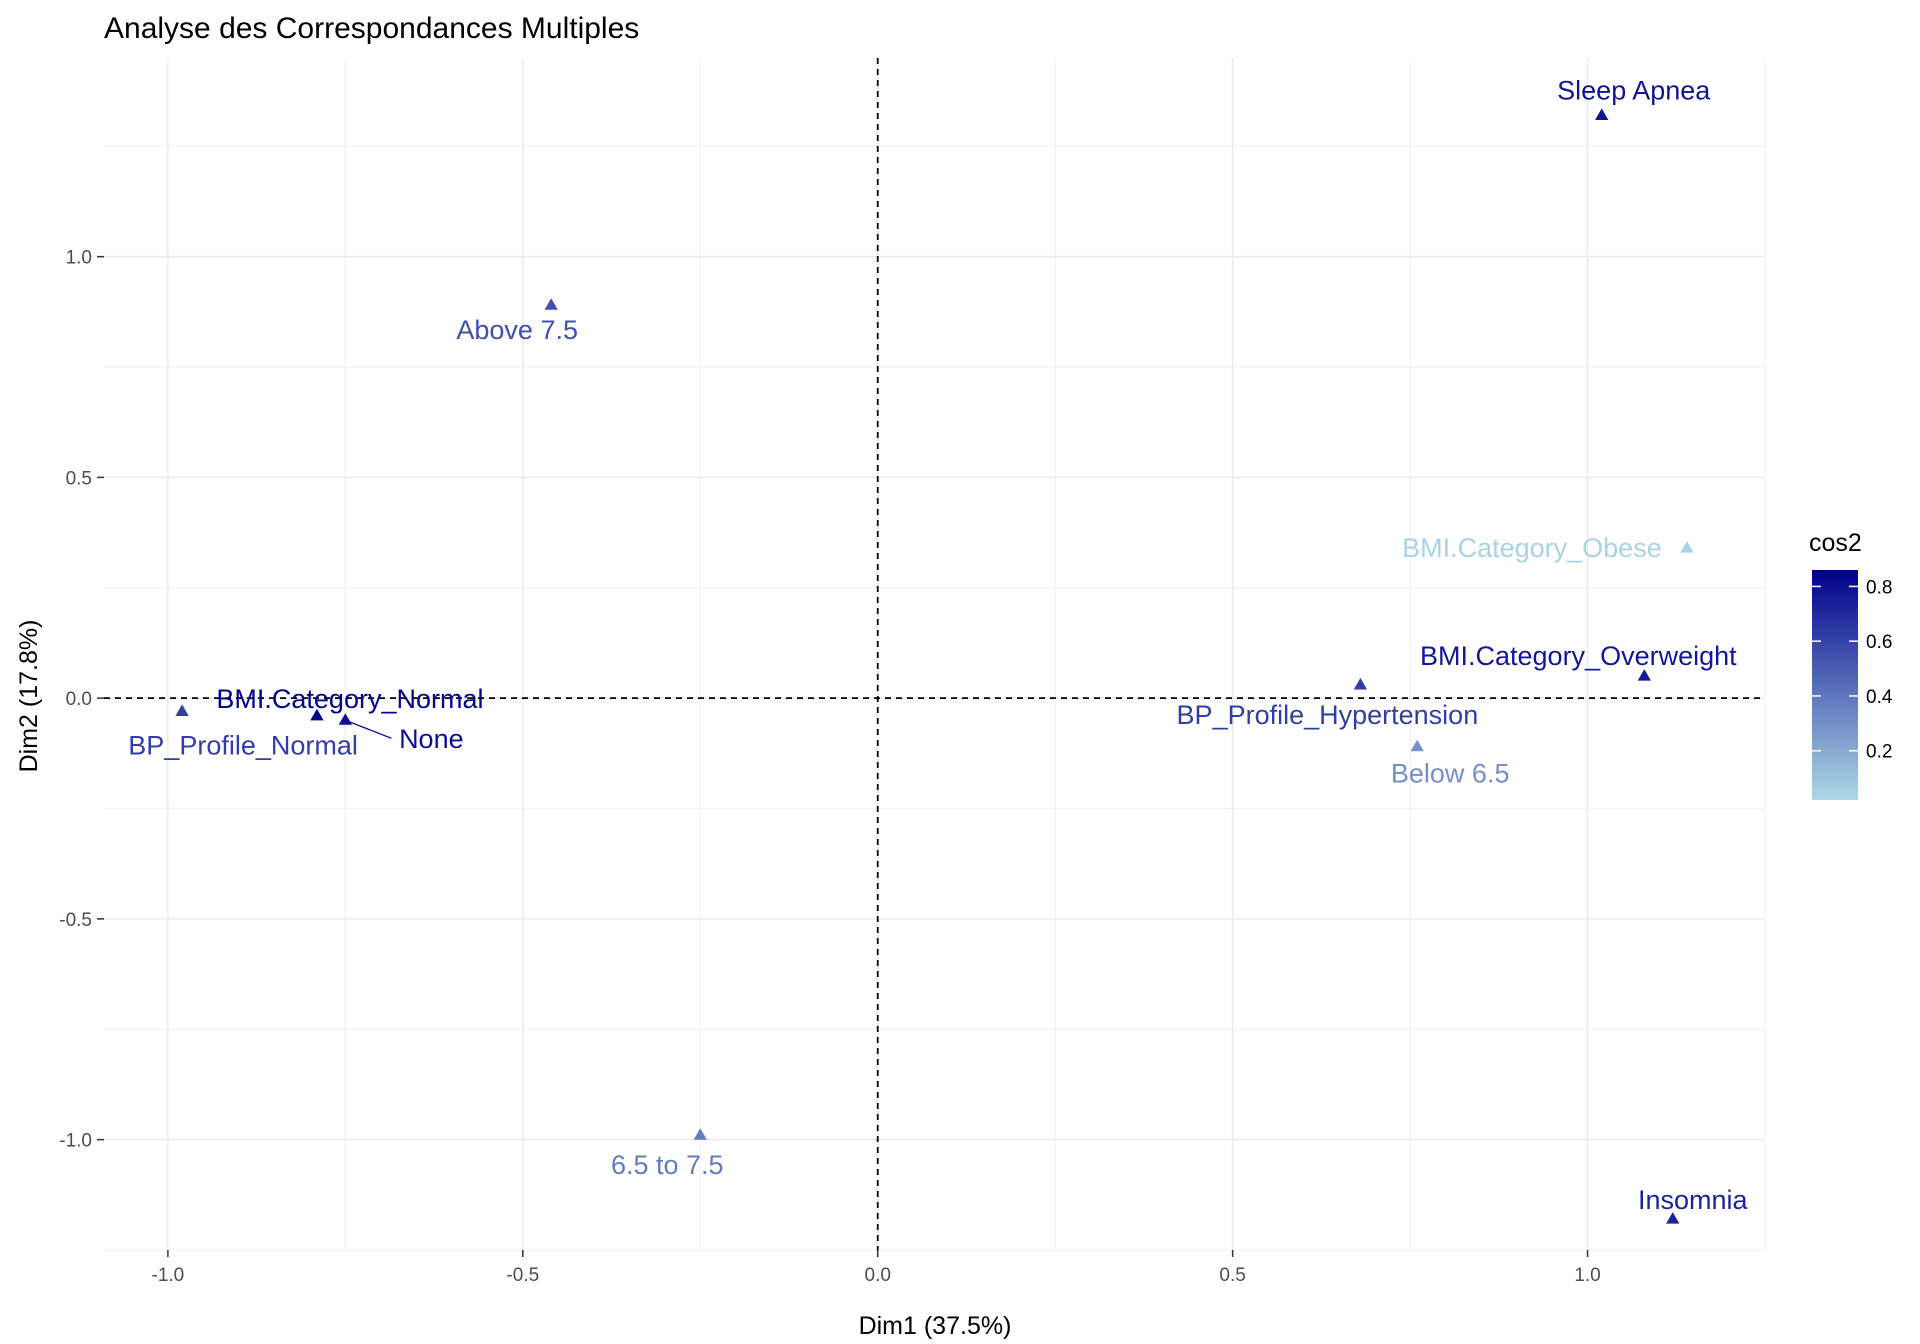 This screenshot has height=1344, width=1920. I want to click on point-label: BMI.Category_Normal, so click(349, 699).